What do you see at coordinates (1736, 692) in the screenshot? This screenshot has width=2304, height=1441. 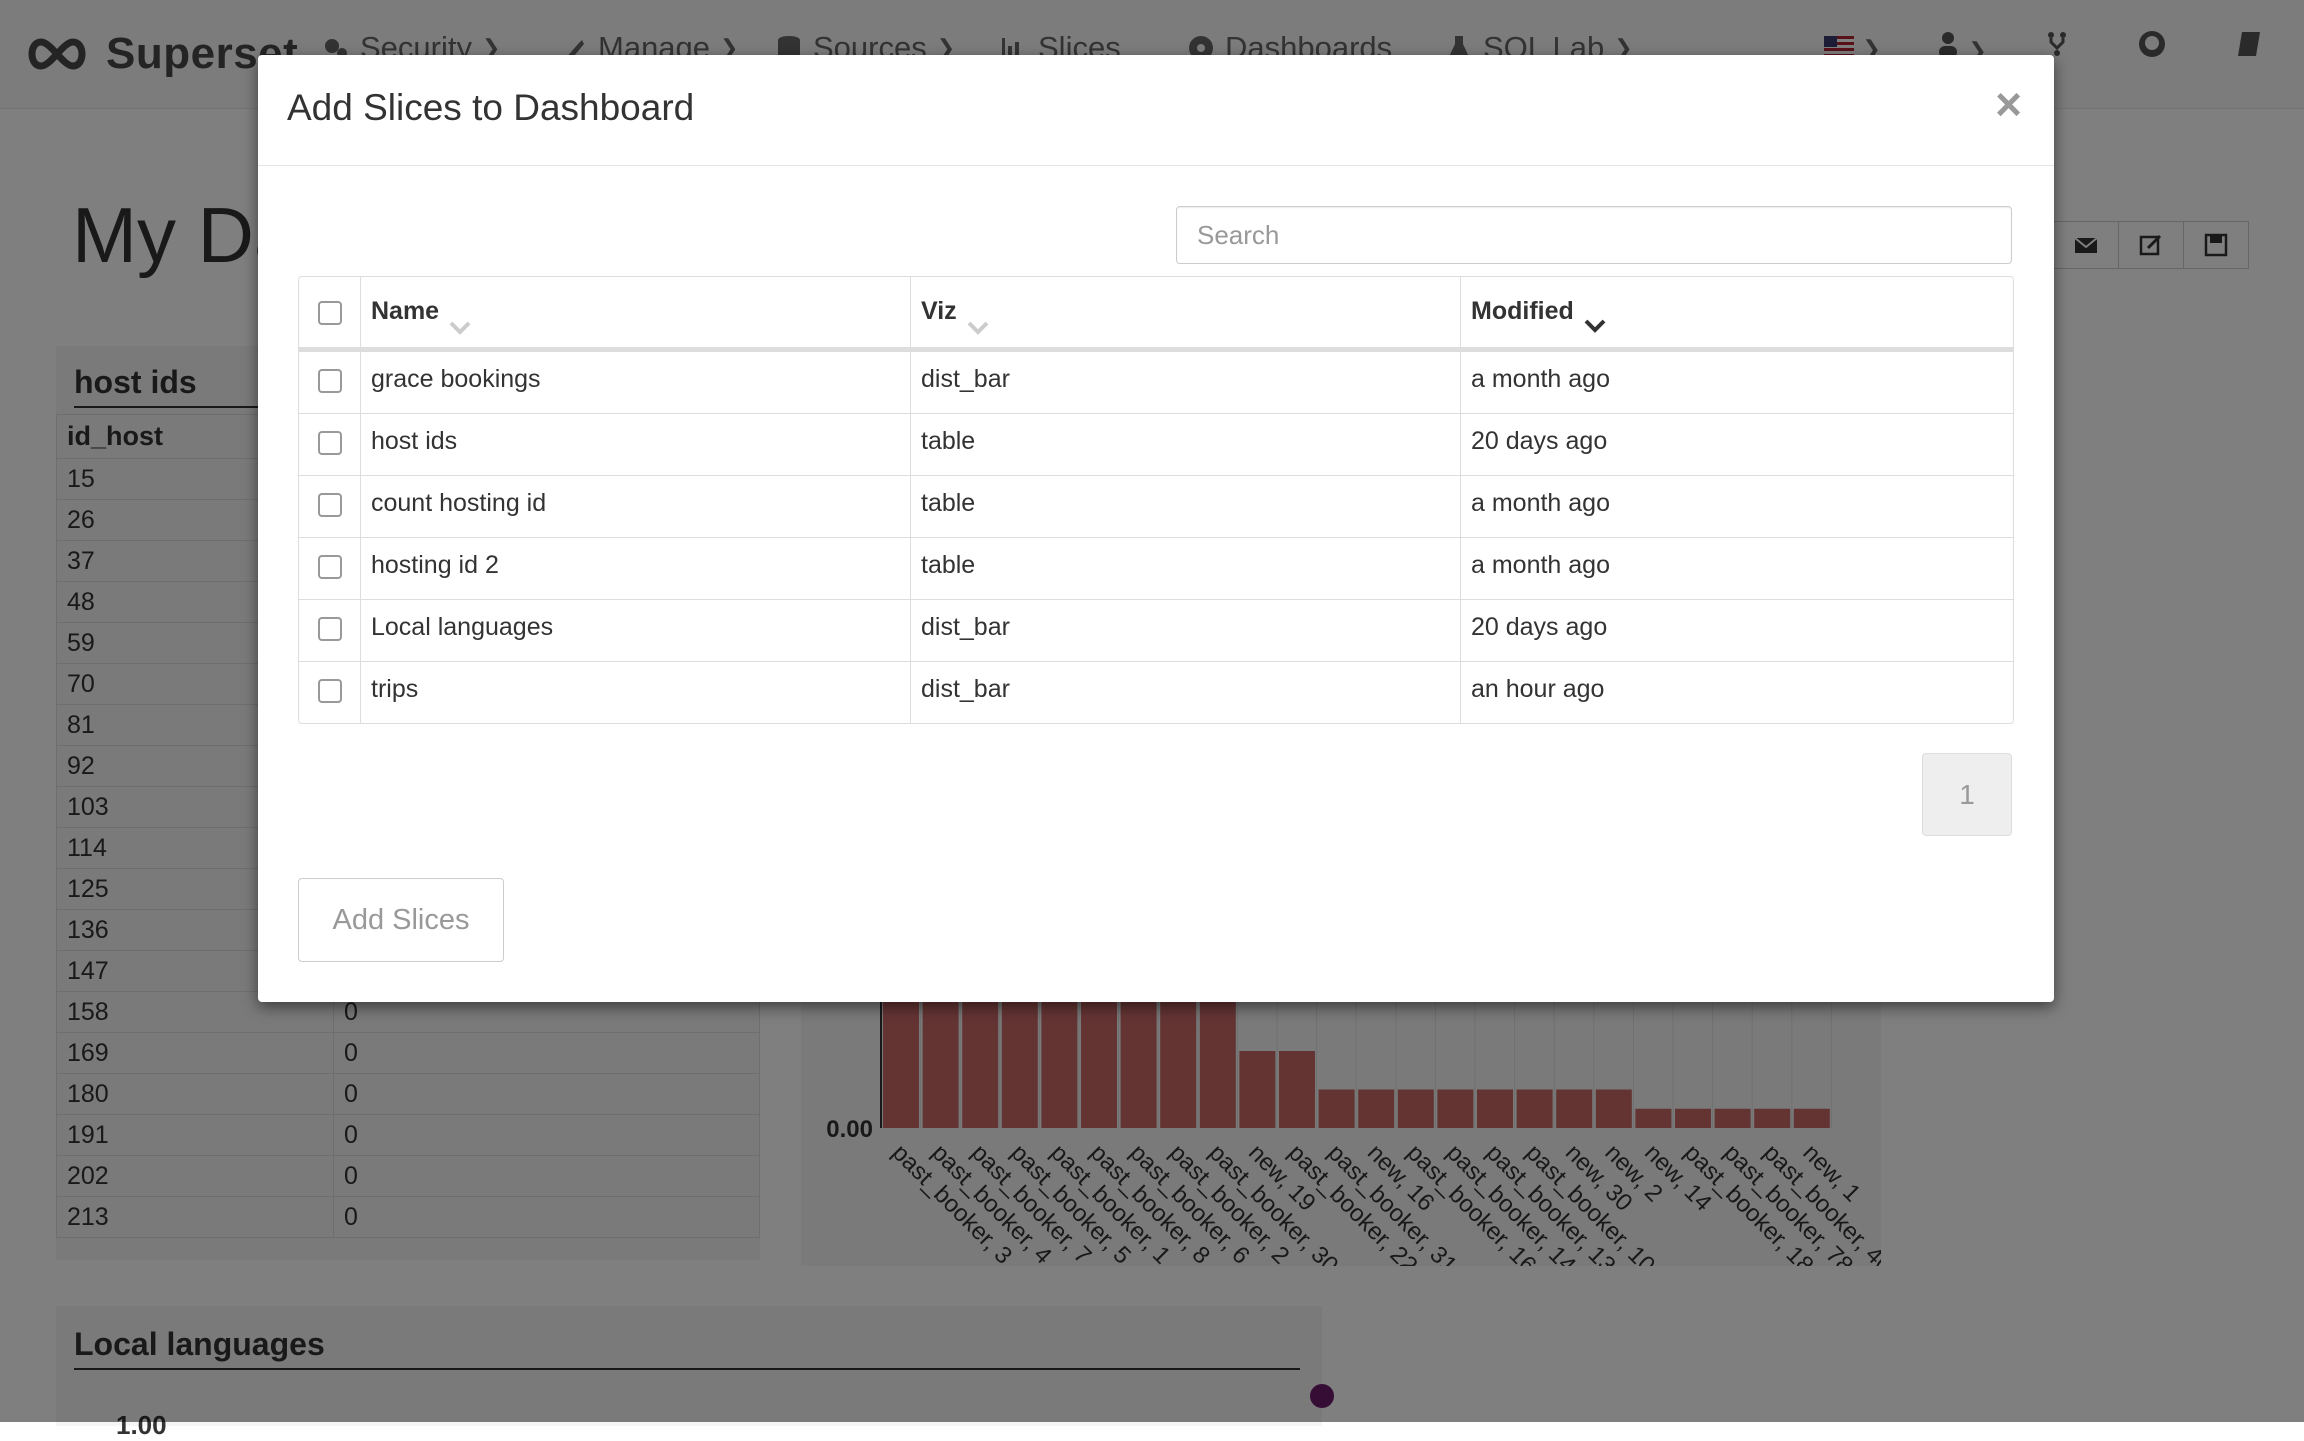 I see `modified-cell: an hour ago` at bounding box center [1736, 692].